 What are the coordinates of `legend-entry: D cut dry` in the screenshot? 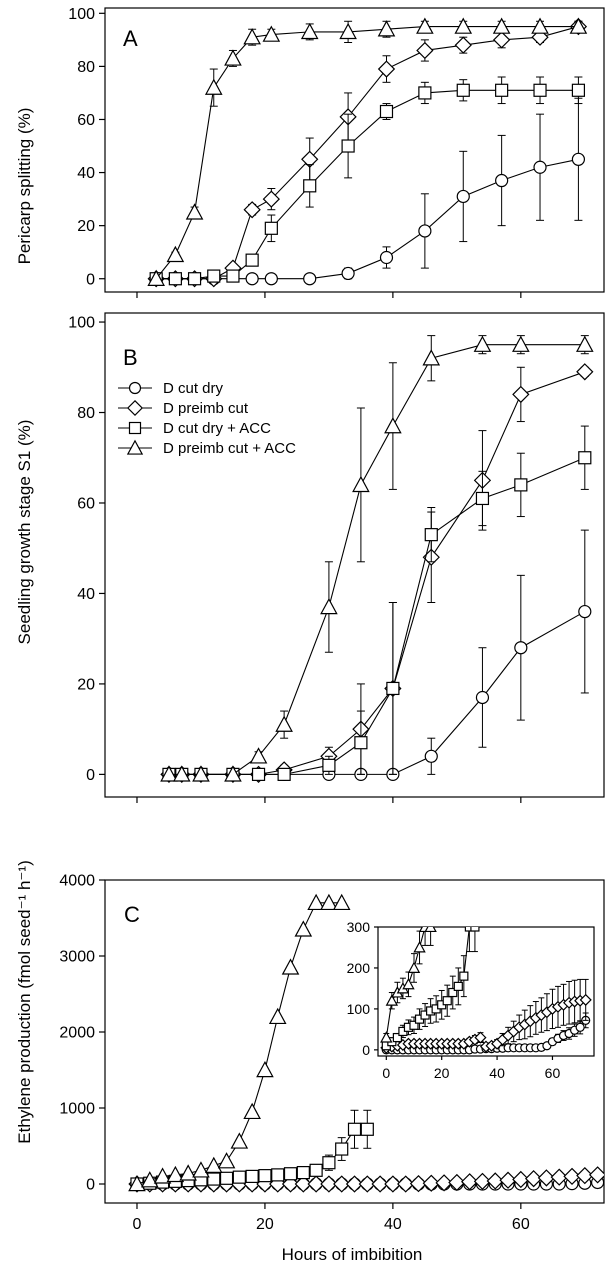 It's located at (171, 388).